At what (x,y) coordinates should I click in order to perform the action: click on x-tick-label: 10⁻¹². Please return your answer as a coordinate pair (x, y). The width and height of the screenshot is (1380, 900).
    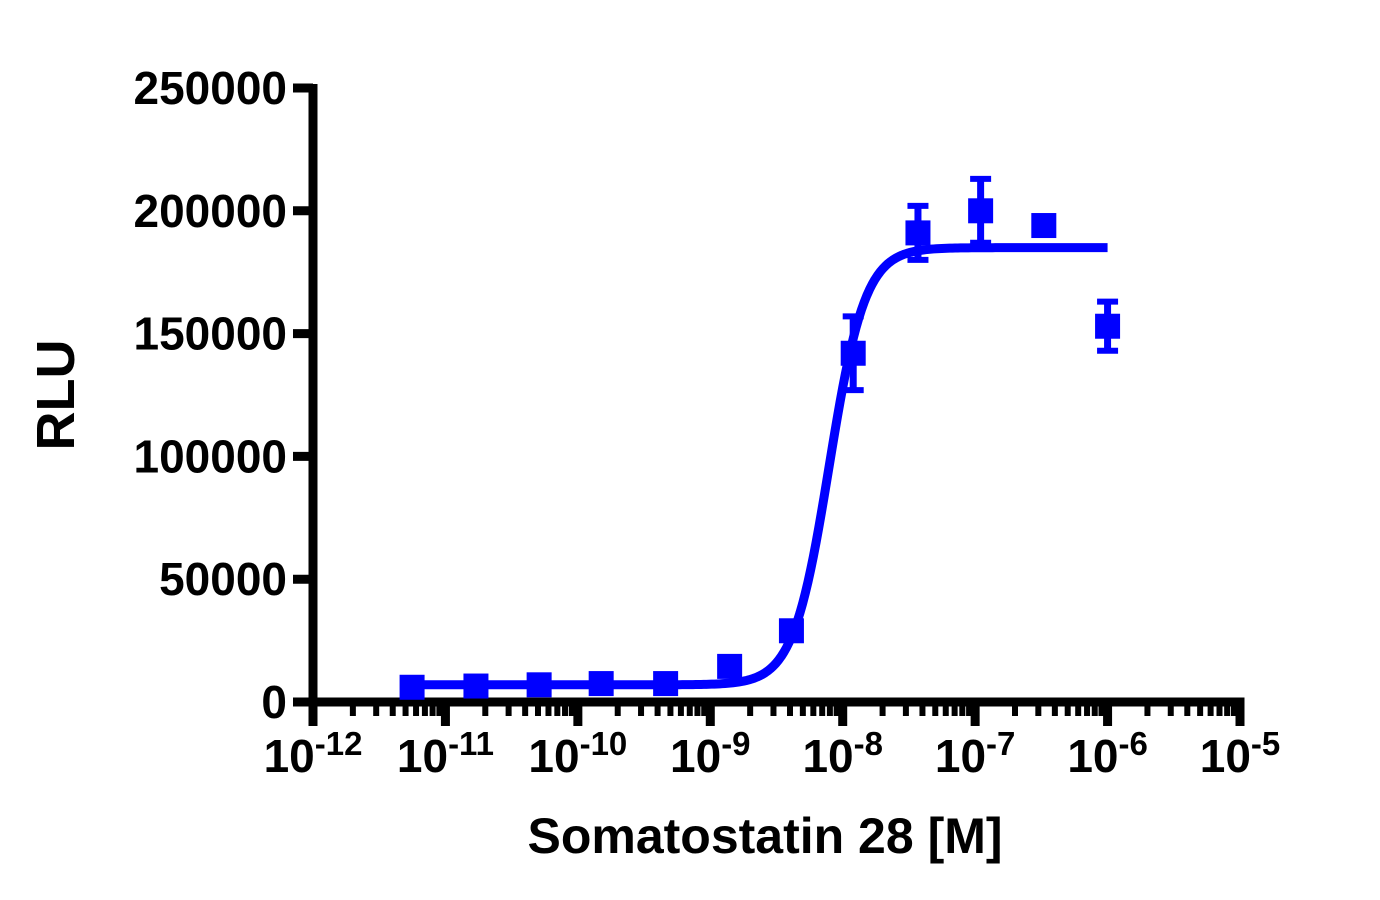
    Looking at the image, I should click on (313, 753).